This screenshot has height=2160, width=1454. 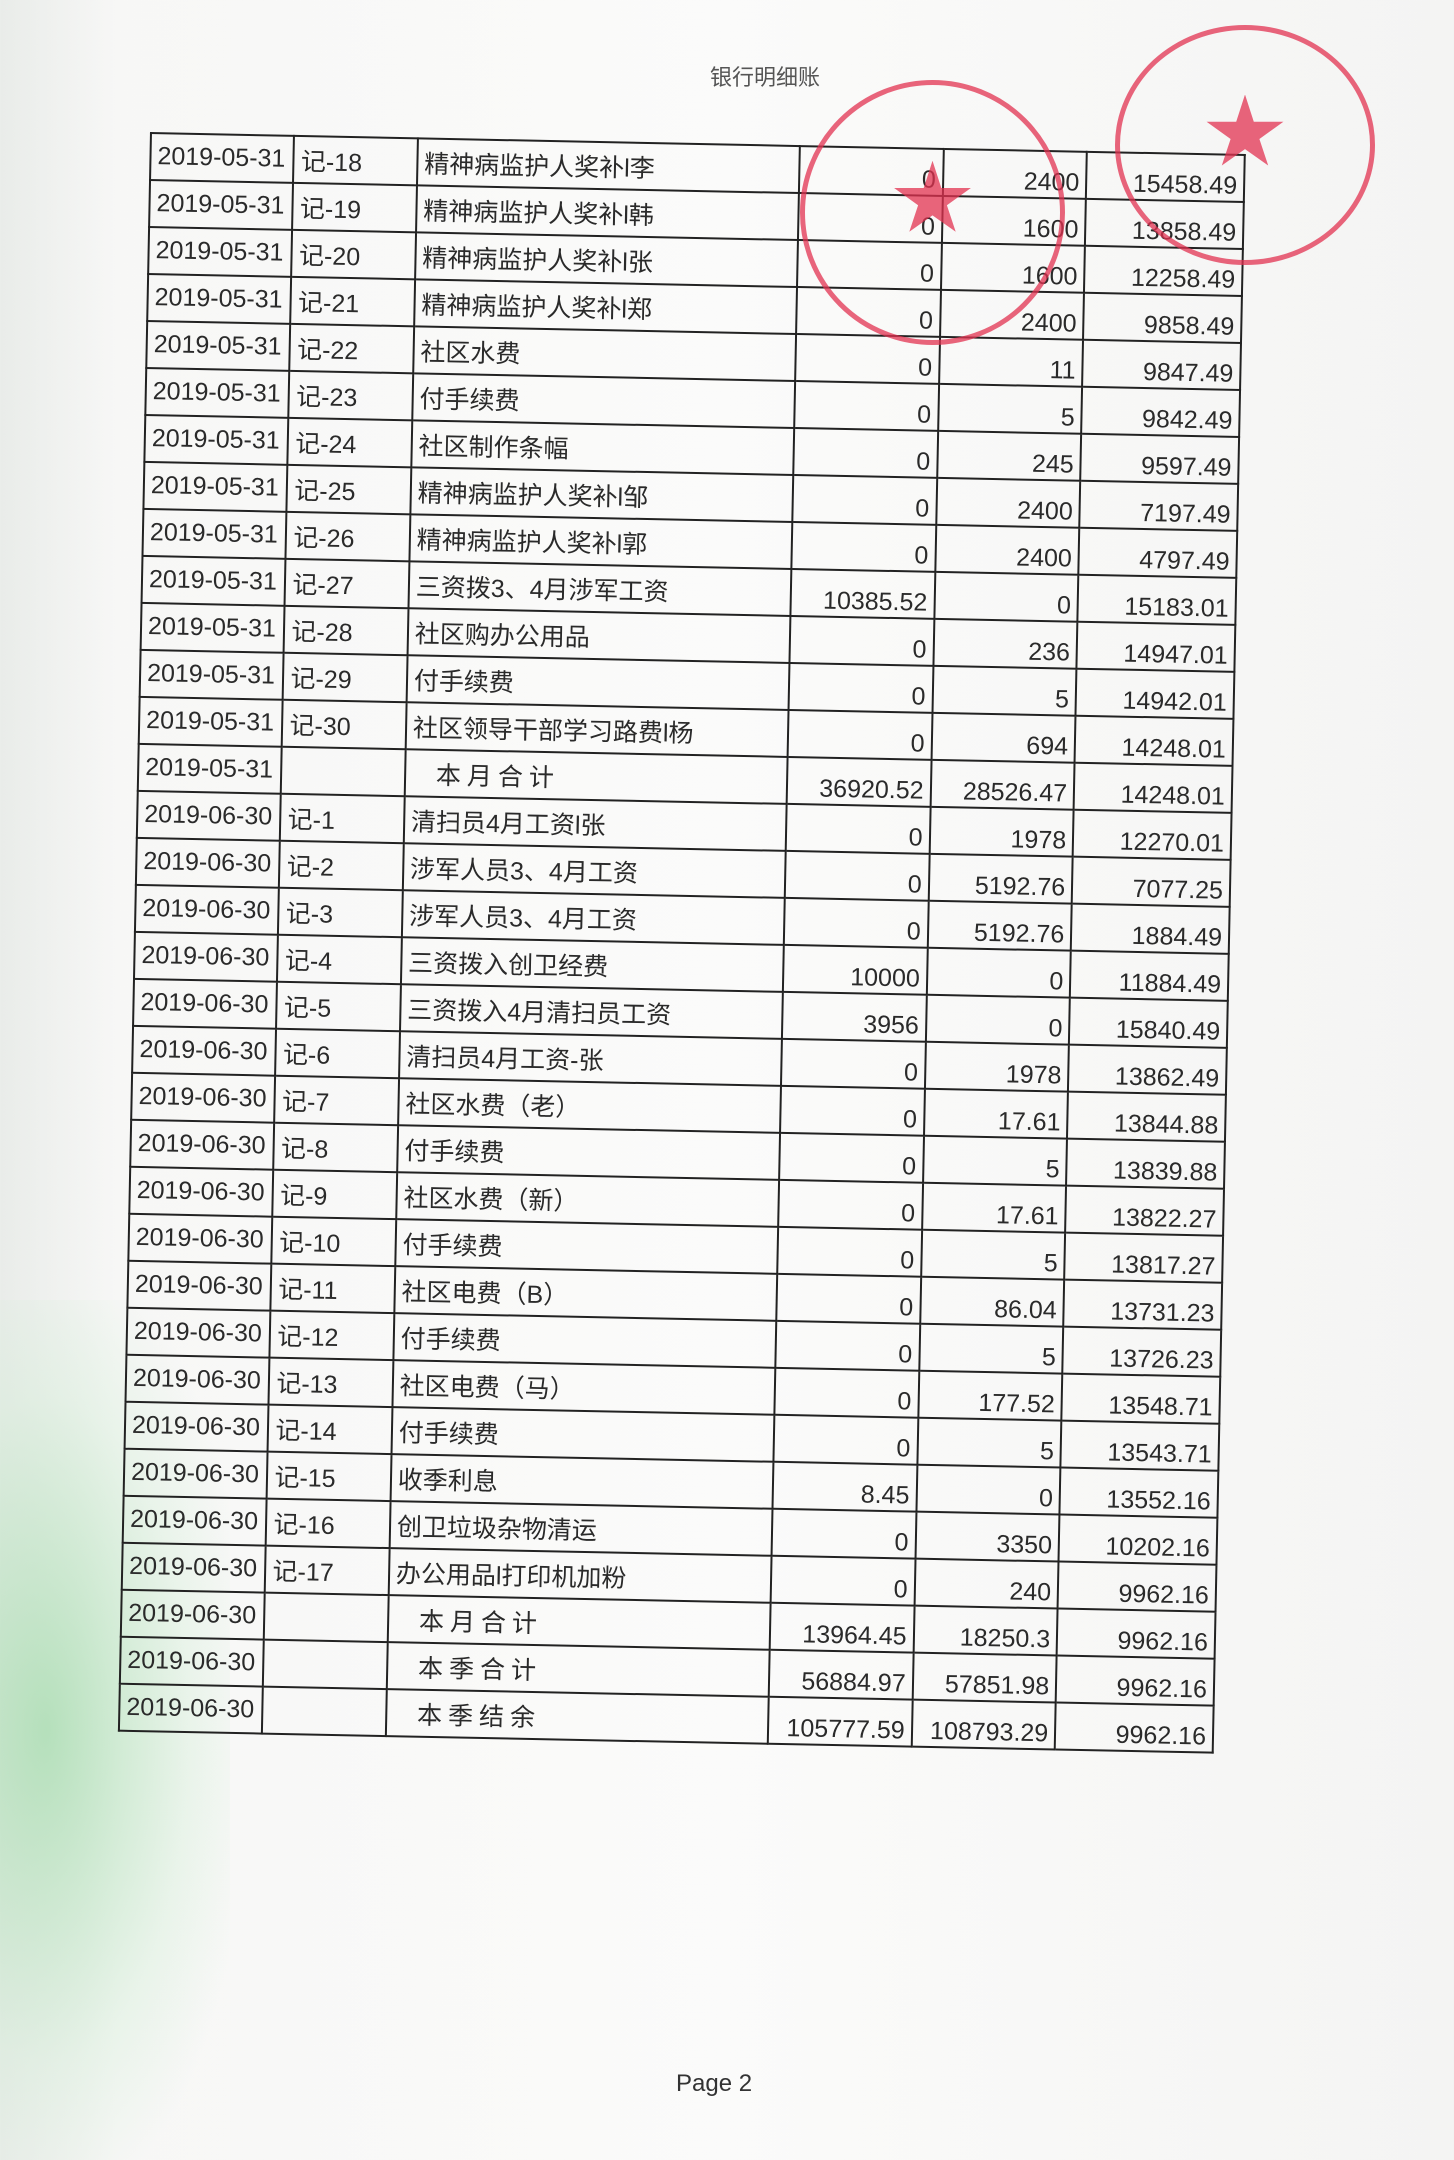 I want to click on credit-cell: 28526.47, so click(x=1002, y=784).